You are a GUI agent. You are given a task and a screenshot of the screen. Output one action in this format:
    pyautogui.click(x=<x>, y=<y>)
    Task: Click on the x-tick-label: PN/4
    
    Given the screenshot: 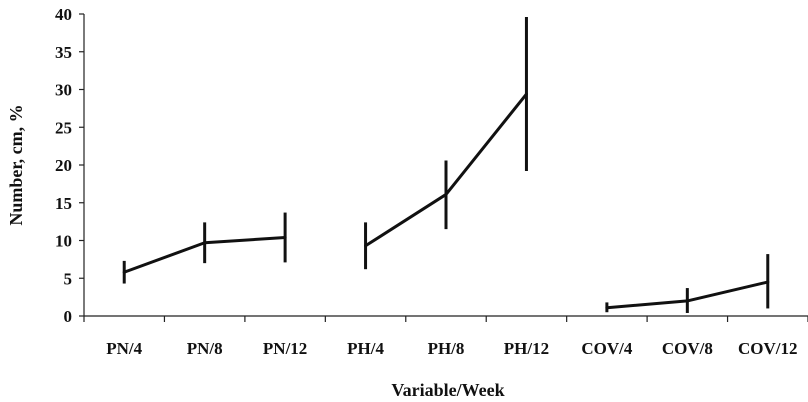 What is the action you would take?
    pyautogui.click(x=124, y=348)
    